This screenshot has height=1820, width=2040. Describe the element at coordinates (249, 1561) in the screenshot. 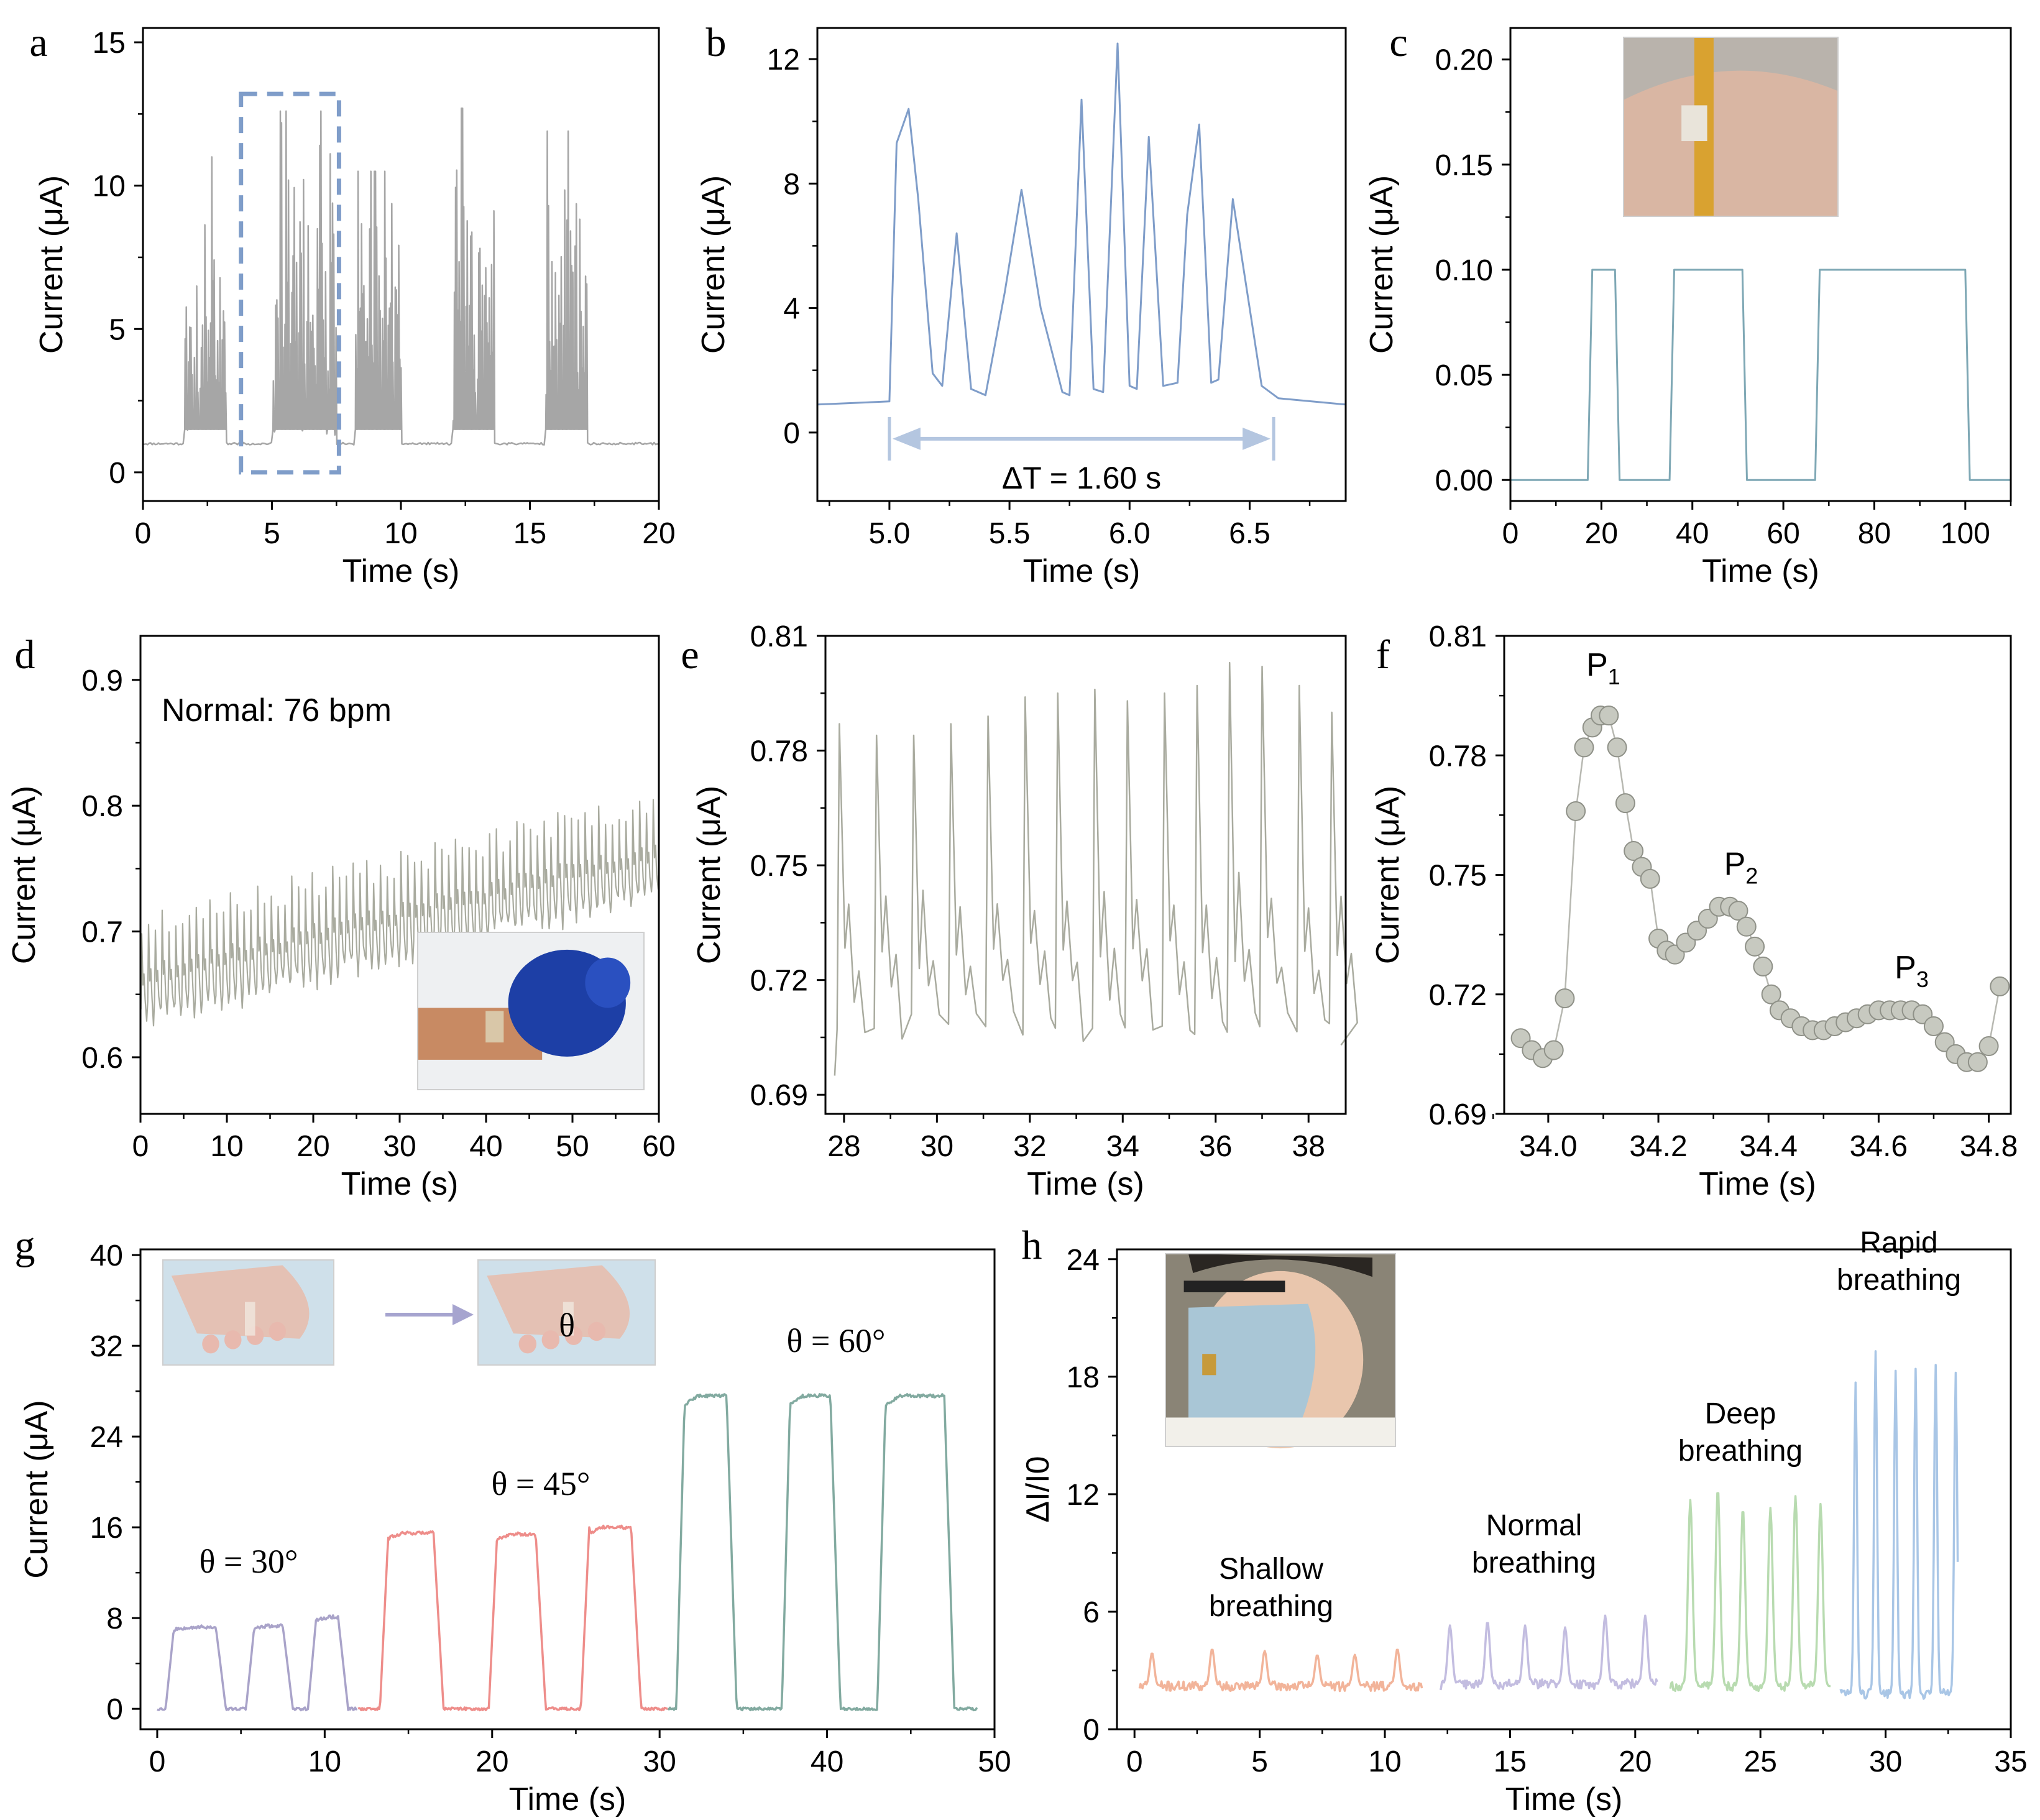

I see `angle-label-30: θ = 30°` at that location.